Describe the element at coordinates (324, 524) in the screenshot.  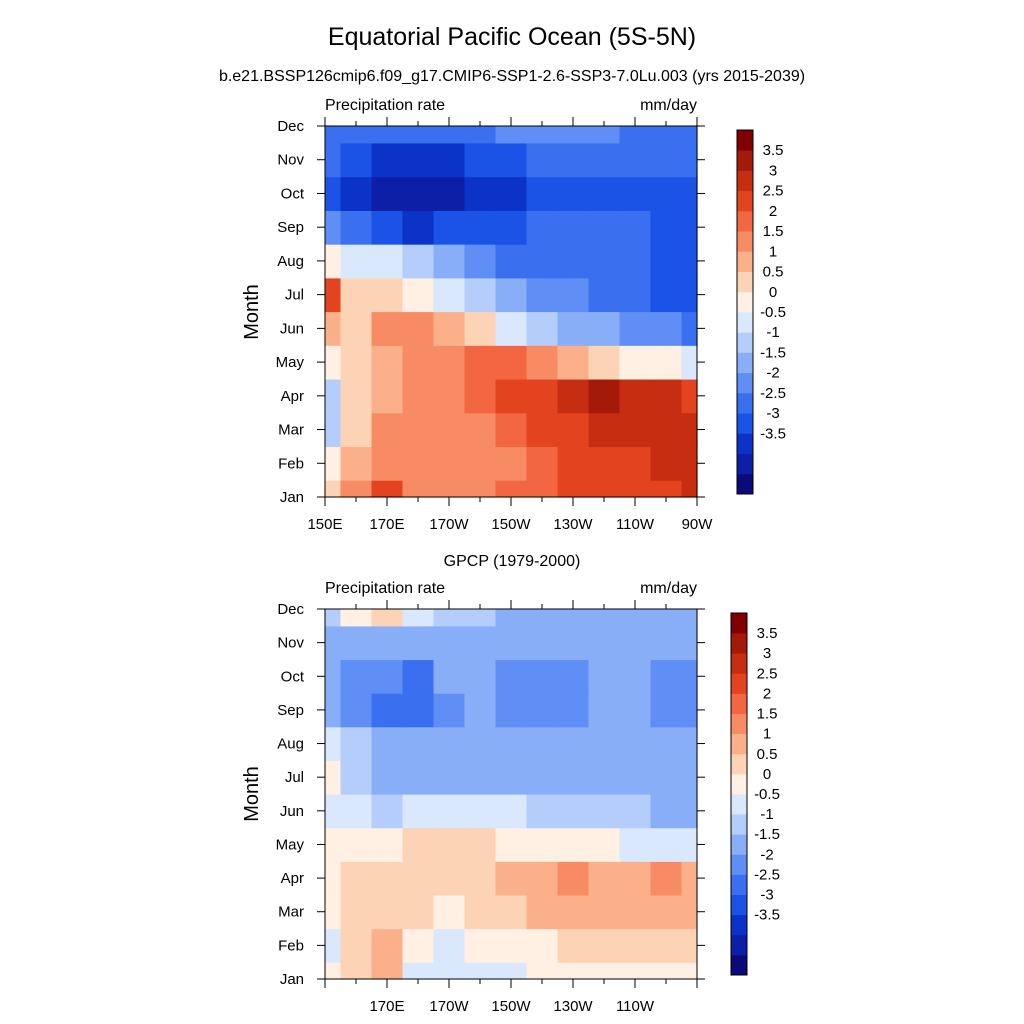
I see `x-tick-label: 150E` at that location.